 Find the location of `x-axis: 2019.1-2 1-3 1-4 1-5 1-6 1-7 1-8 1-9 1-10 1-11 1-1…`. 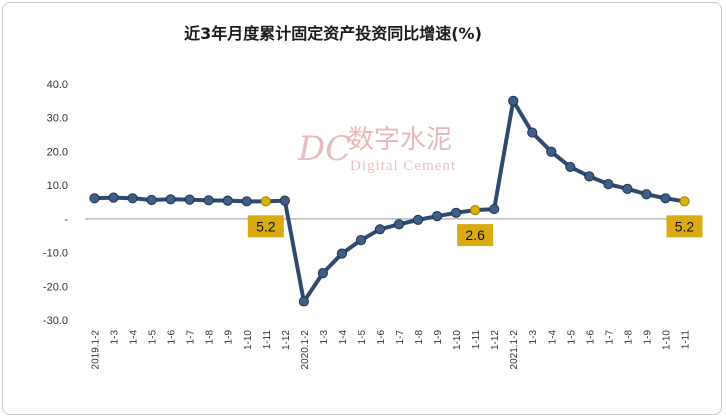

x-axis: 2019.1-2 1-3 1-4 1-5 1-6 1-7 1-8 1-9 1-10 1-11 1-1… is located at coordinates (391, 350).